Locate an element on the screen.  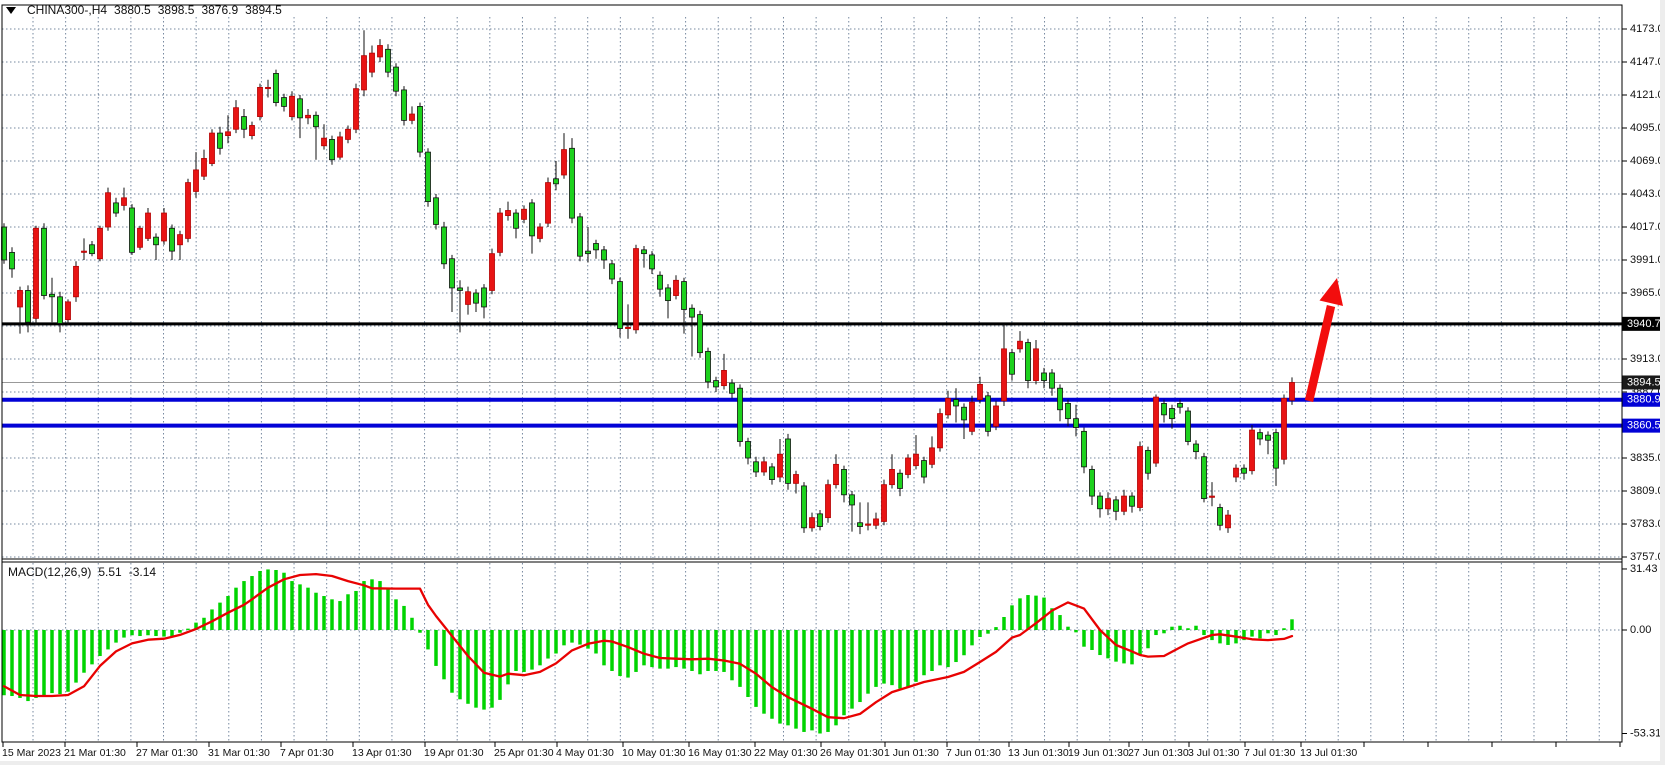
support-resistance-lines is located at coordinates (812, 375).